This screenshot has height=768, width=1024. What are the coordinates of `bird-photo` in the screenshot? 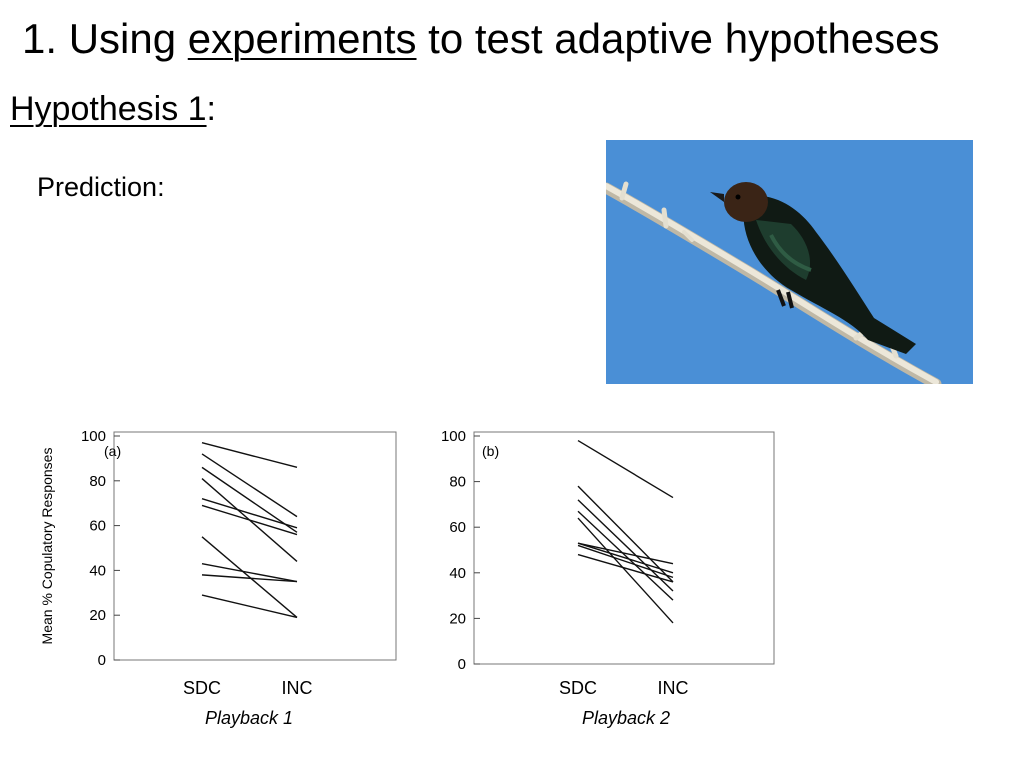 It's located at (789, 262).